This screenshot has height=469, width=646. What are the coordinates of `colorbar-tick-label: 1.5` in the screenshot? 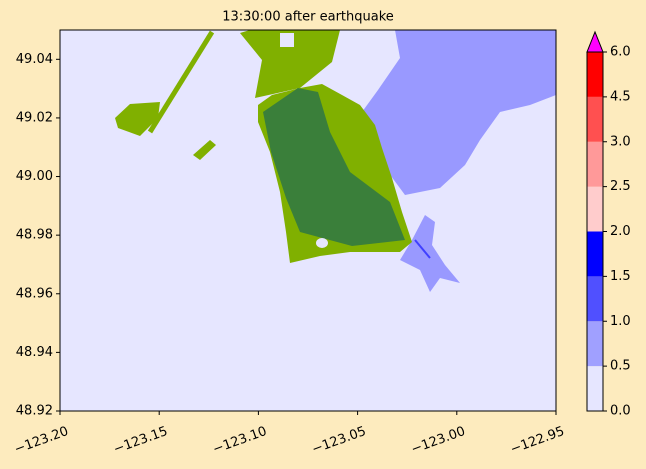 It's located at (620, 276).